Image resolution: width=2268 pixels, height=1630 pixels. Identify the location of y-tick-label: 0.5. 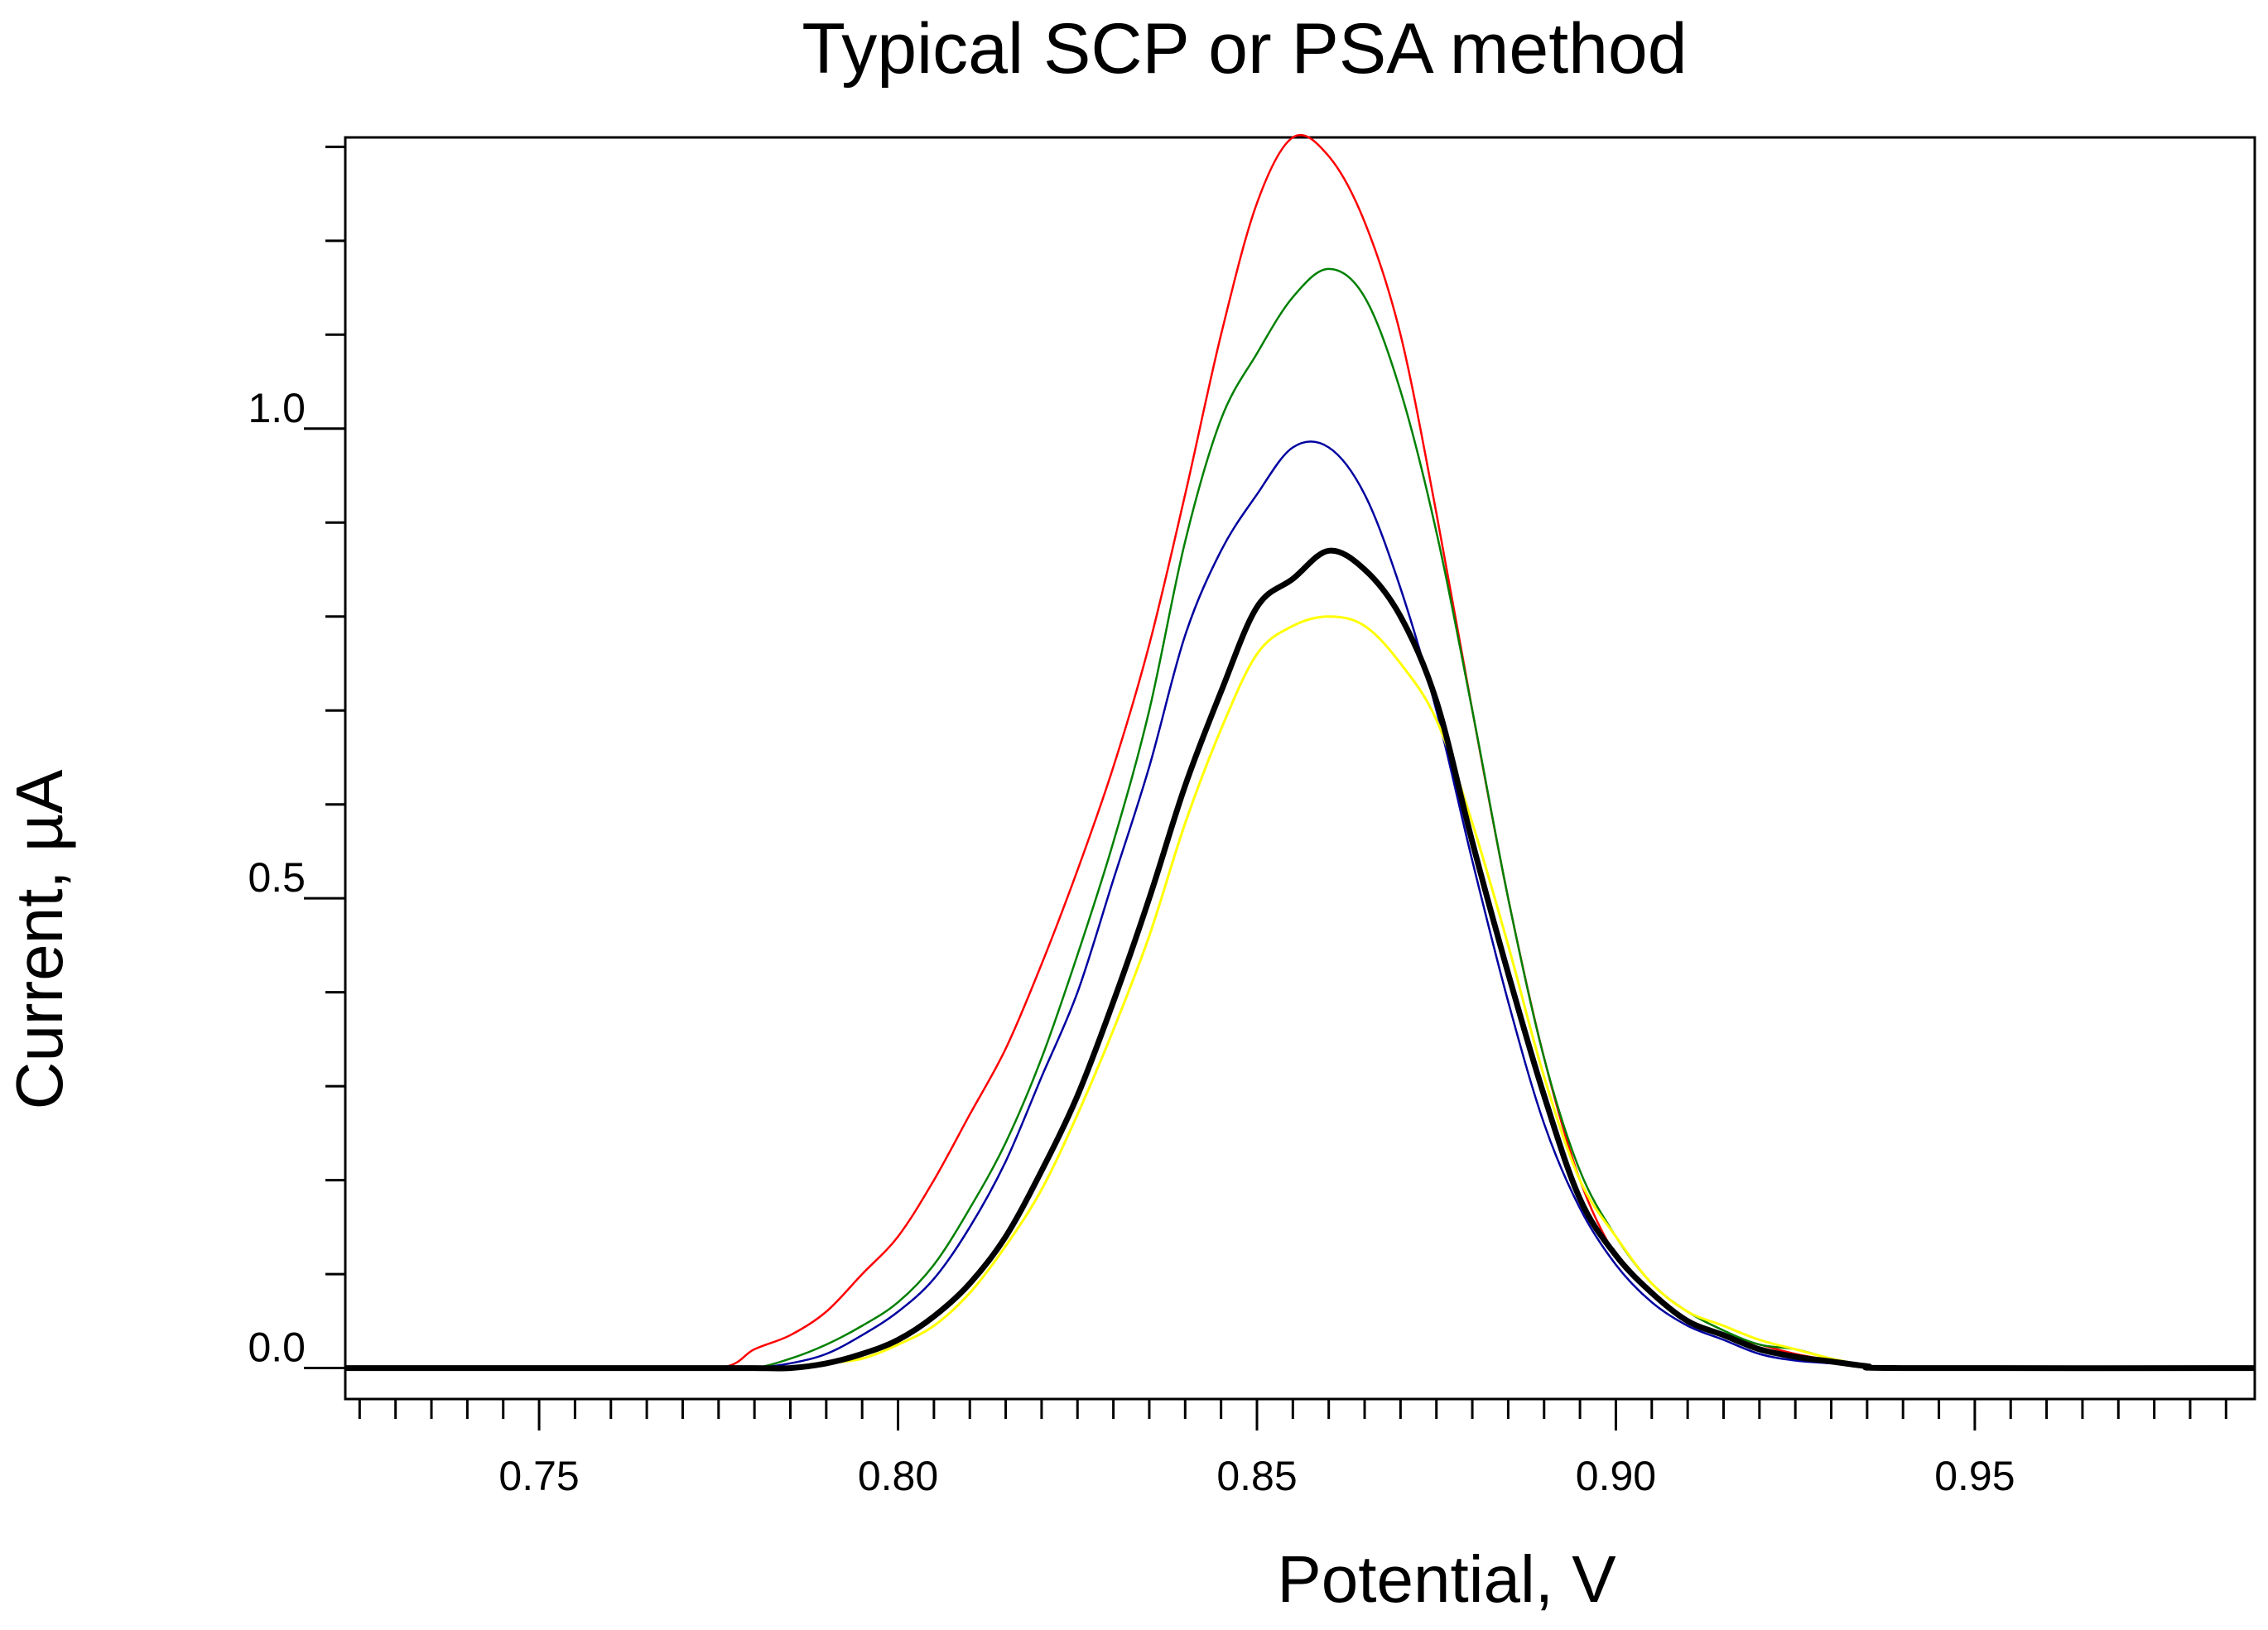
(277, 877).